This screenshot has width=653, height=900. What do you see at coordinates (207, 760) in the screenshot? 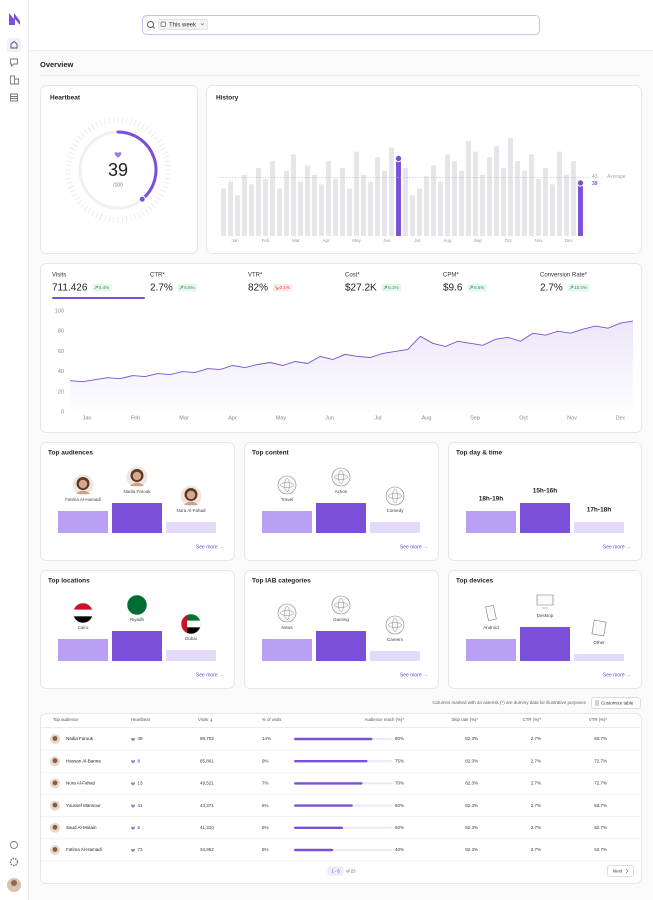
I see `row-visits: 65,861` at bounding box center [207, 760].